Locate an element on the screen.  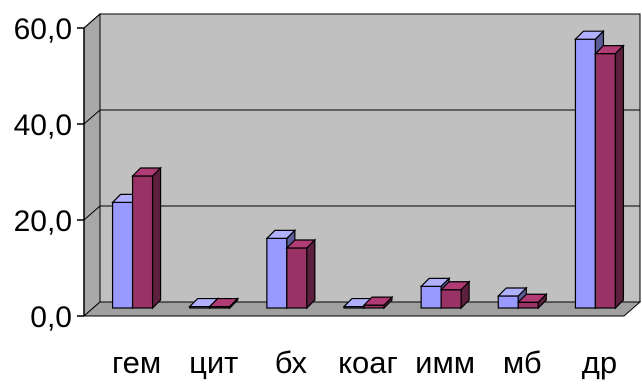
y-tick-label: 40,0 is located at coordinates (43, 125).